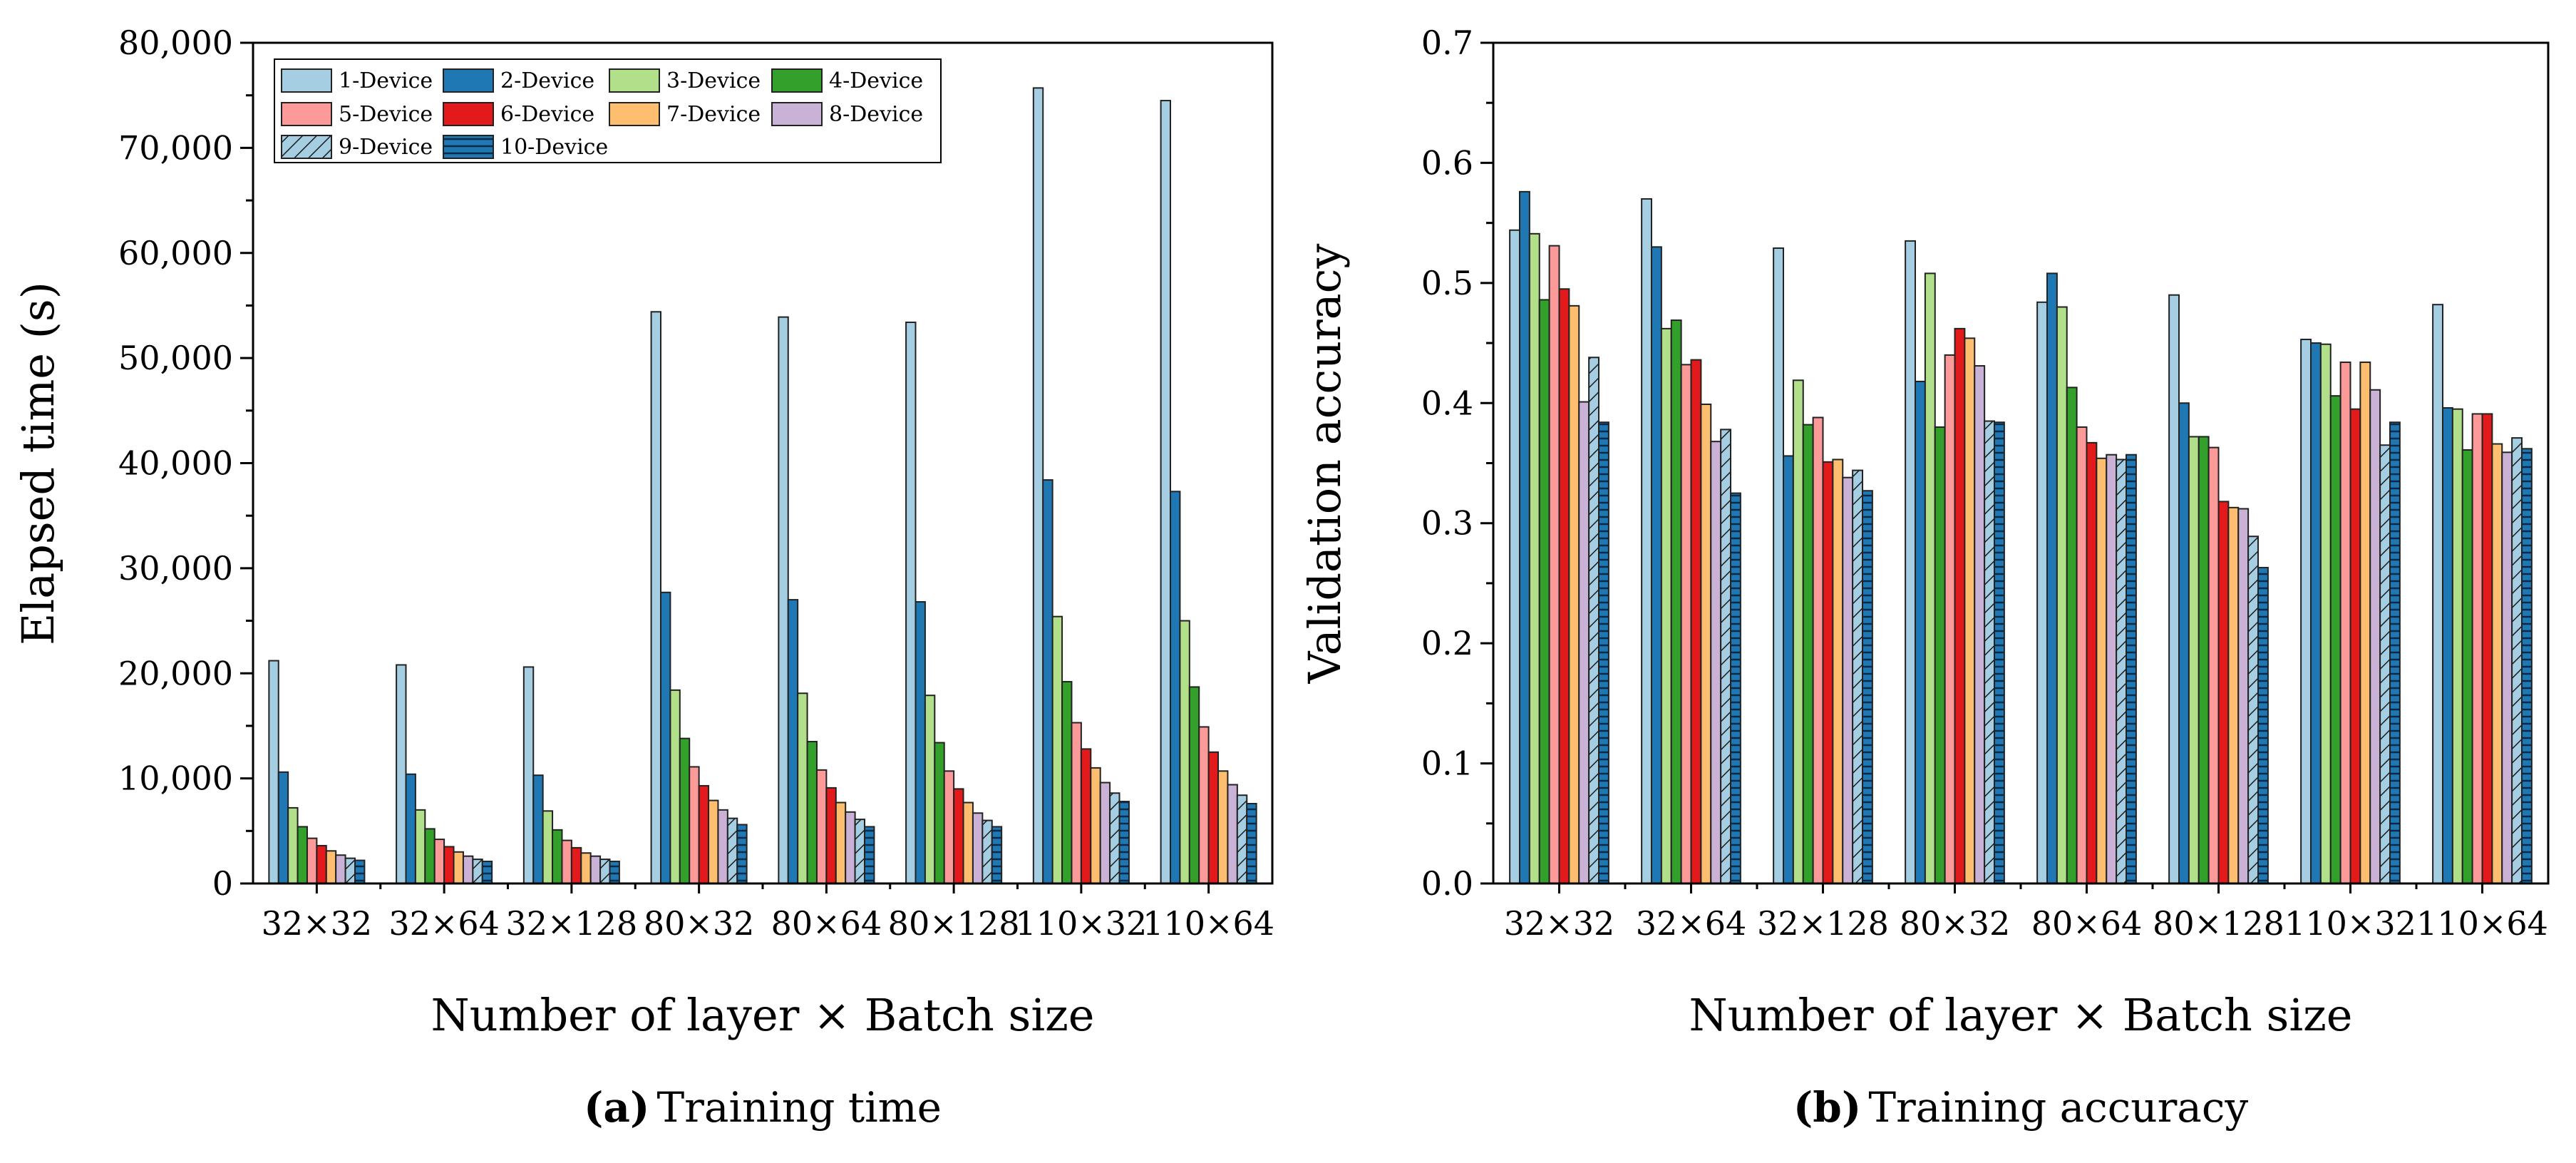  Describe the element at coordinates (2350, 923) in the screenshot. I see `chart-b-xtick-label: 110×32` at that location.